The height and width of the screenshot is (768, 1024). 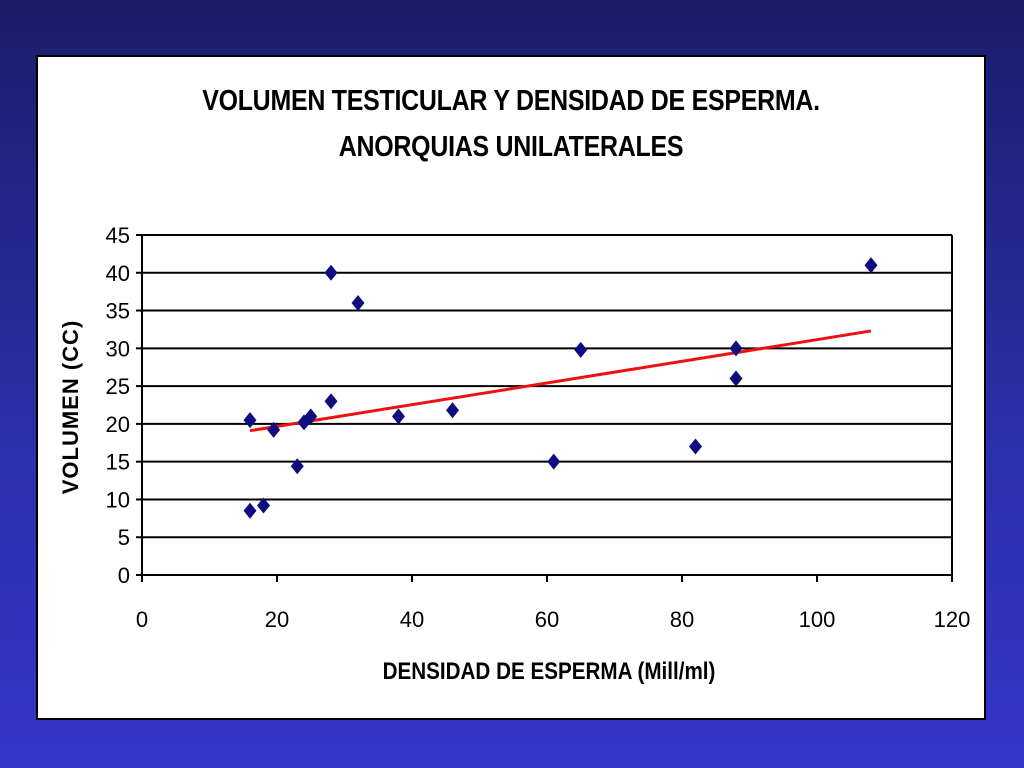 I want to click on trendline, so click(x=560, y=381).